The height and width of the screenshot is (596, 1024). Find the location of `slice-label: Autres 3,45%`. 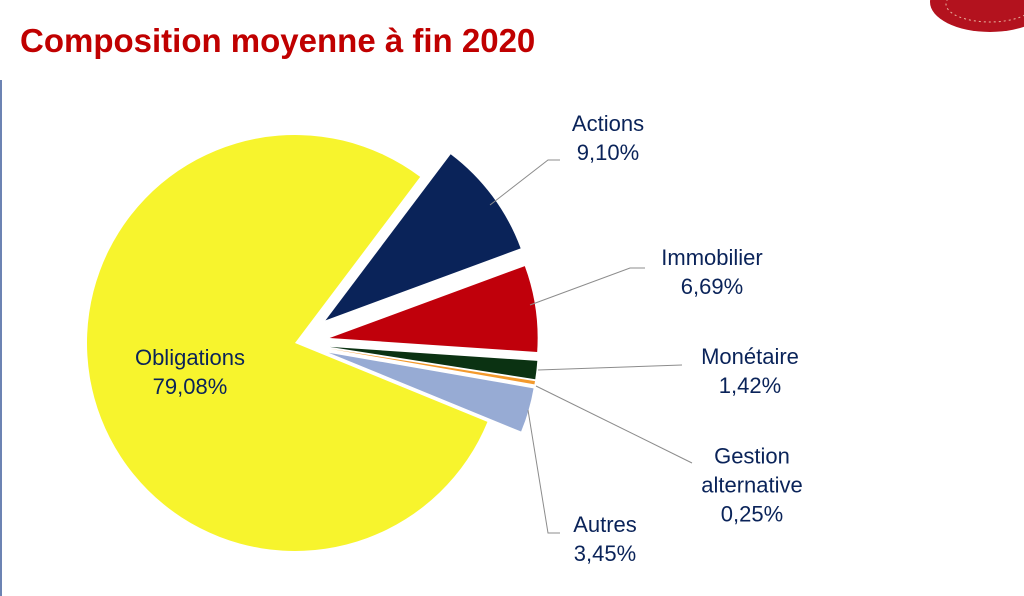

slice-label: Autres 3,45% is located at coordinates (605, 539).